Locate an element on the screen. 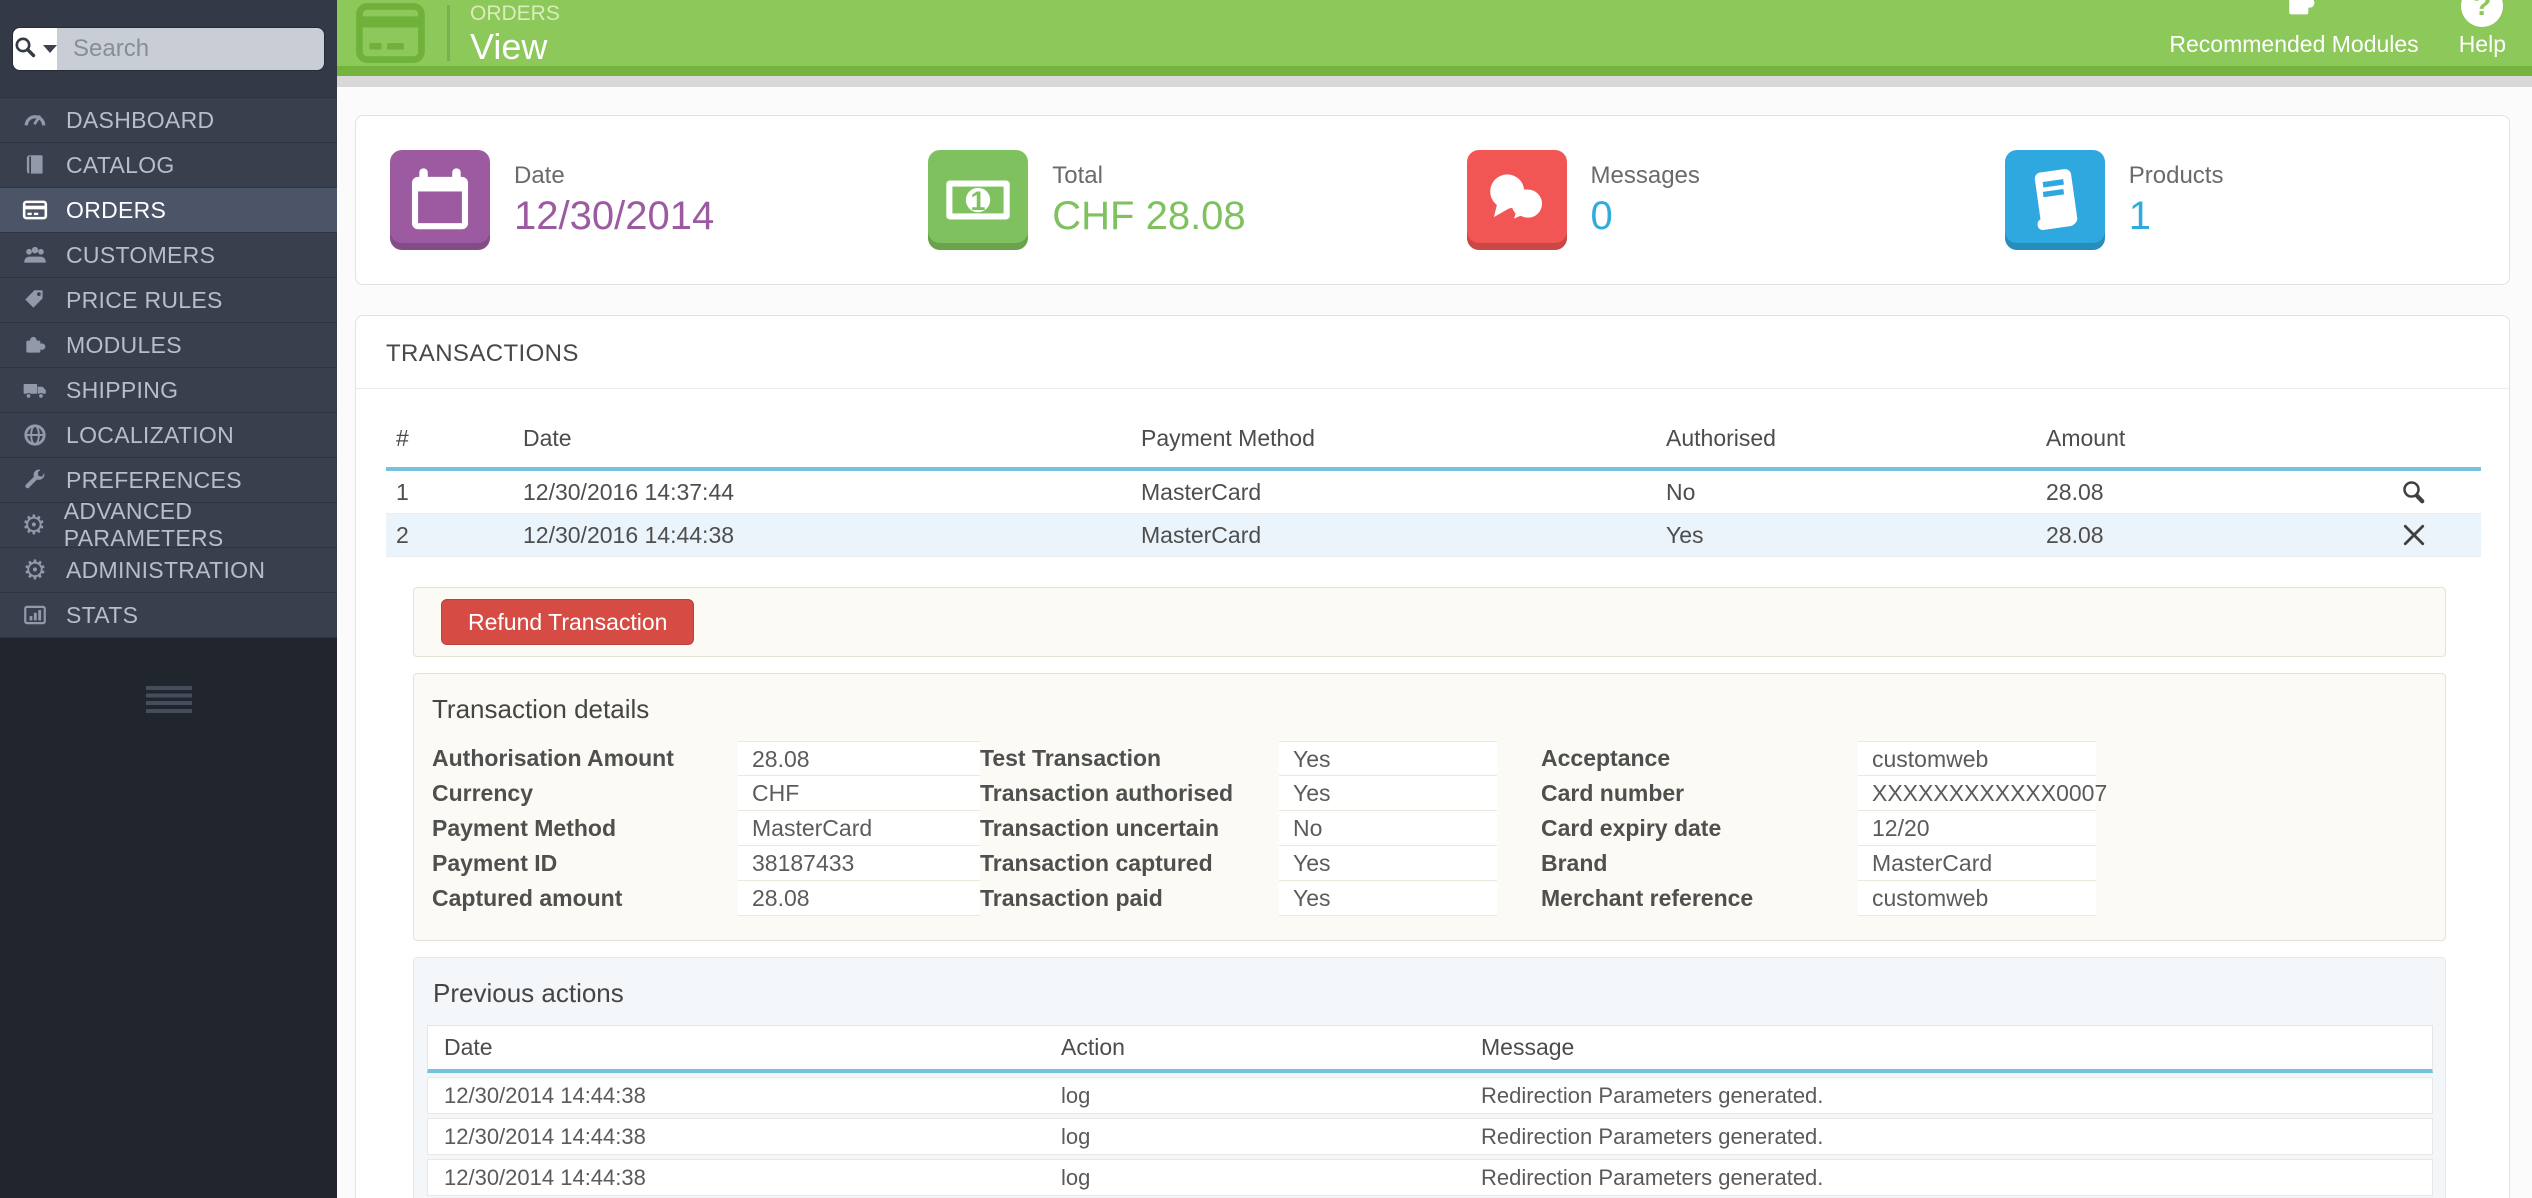  sidebar-item-modules: MODULES is located at coordinates (168, 345).